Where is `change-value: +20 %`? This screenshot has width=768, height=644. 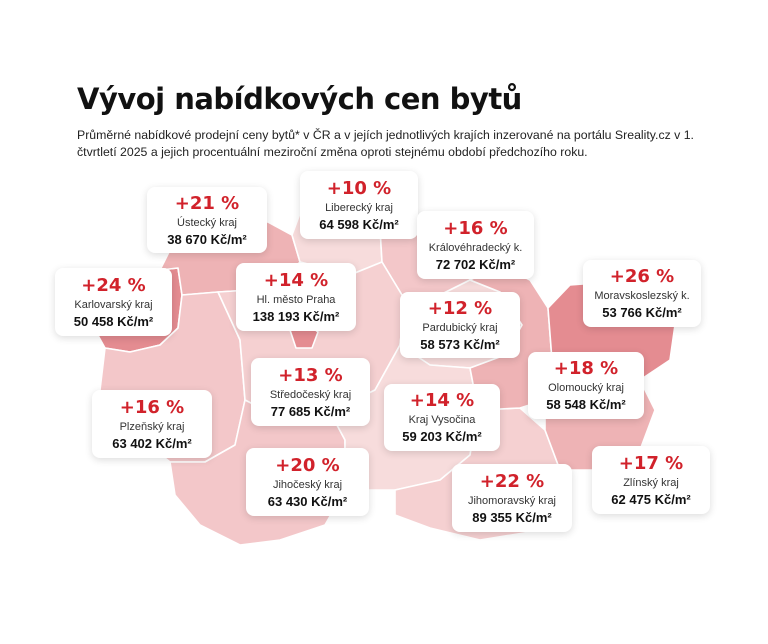 change-value: +20 % is located at coordinates (307, 465).